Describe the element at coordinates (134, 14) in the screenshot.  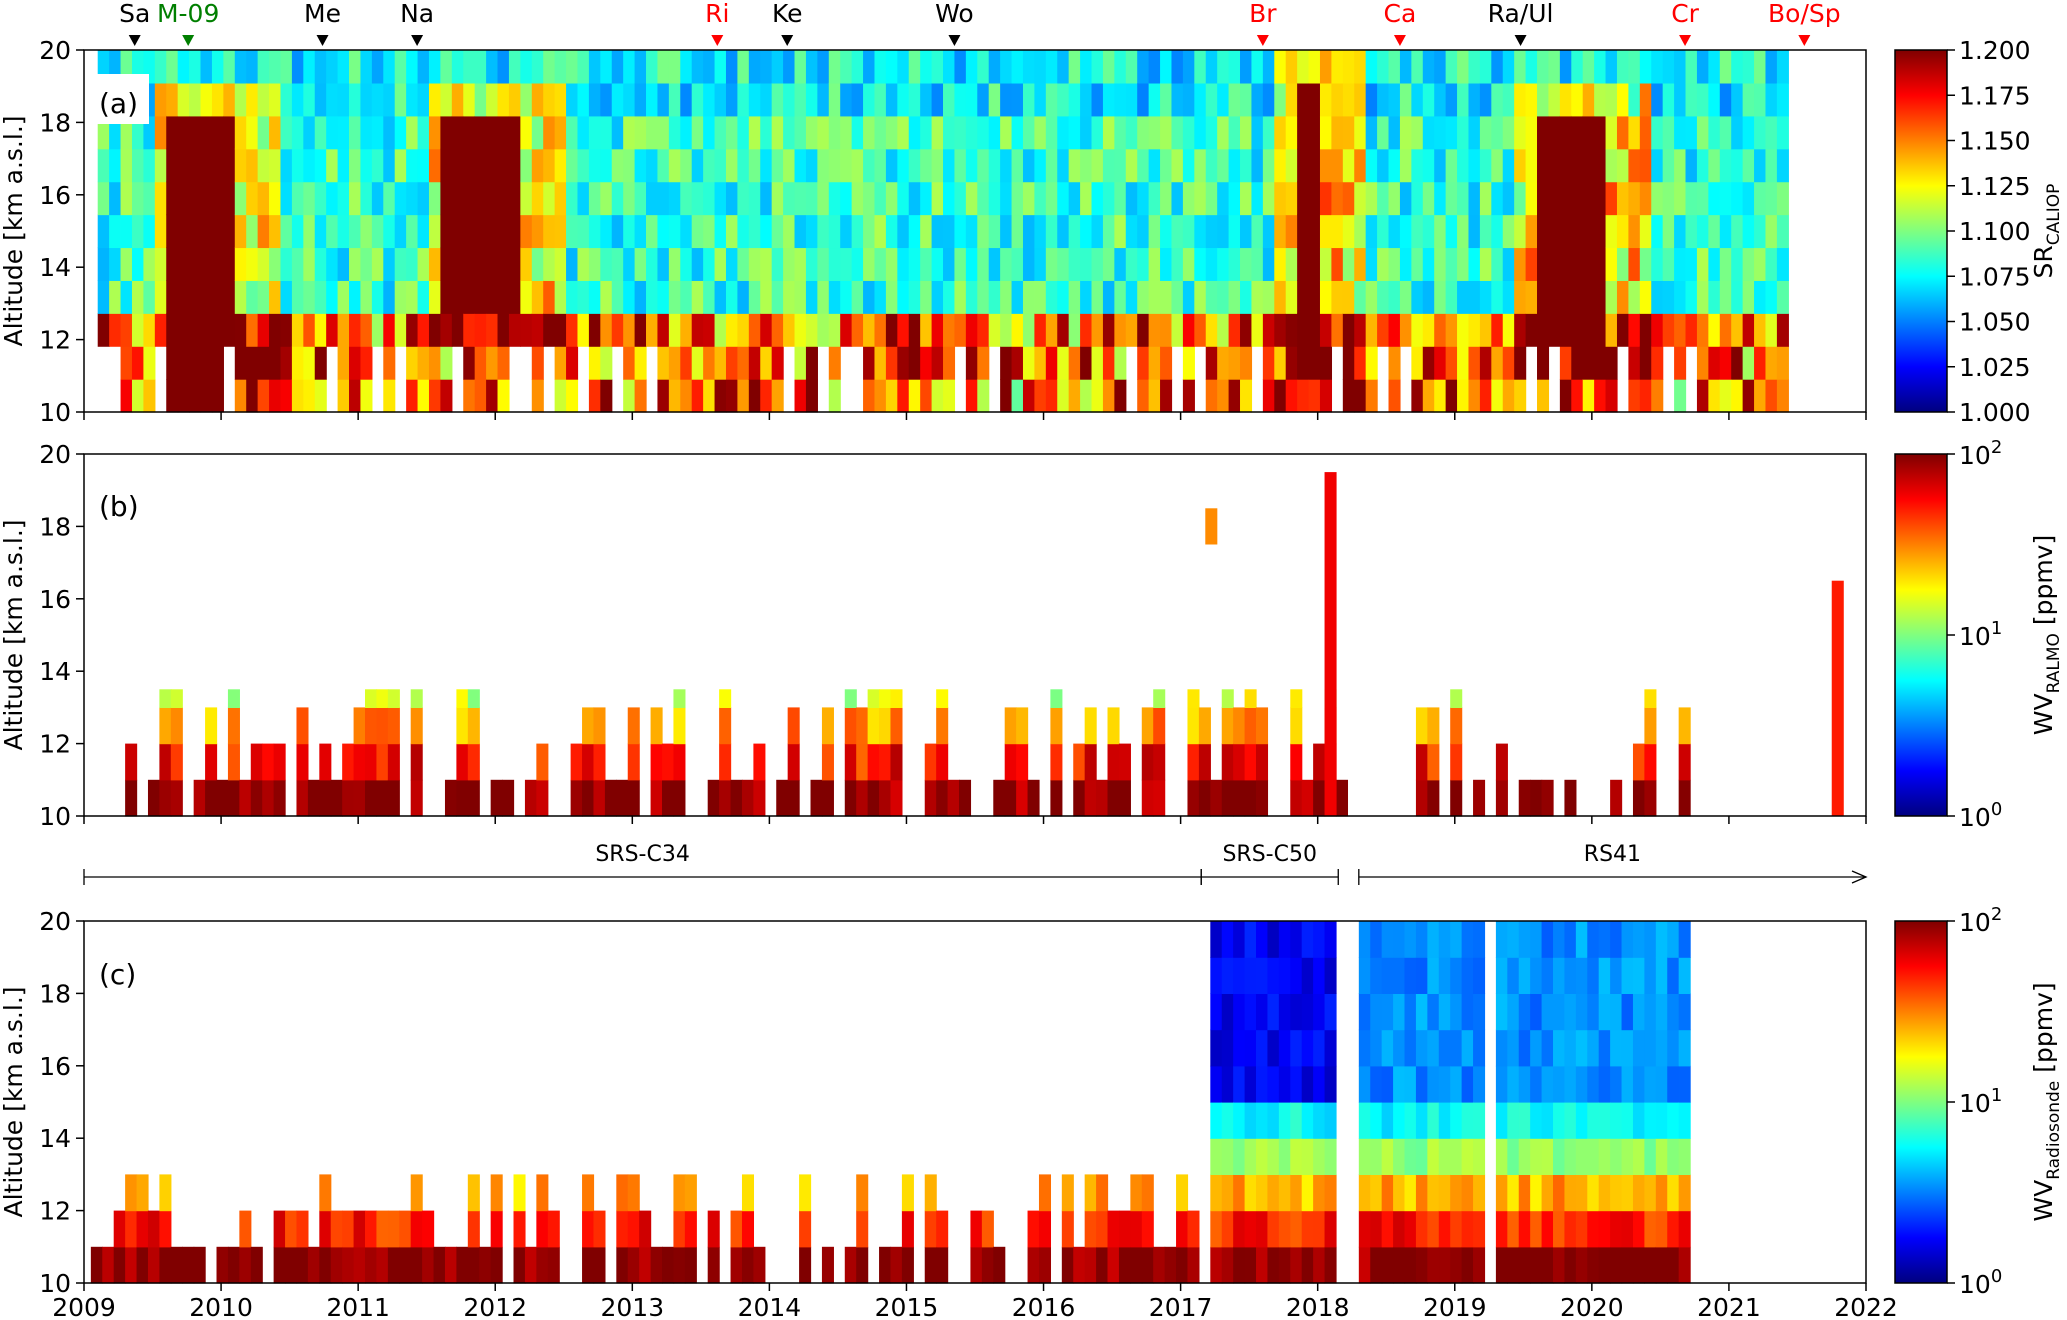
I see `event-label: Sa` at that location.